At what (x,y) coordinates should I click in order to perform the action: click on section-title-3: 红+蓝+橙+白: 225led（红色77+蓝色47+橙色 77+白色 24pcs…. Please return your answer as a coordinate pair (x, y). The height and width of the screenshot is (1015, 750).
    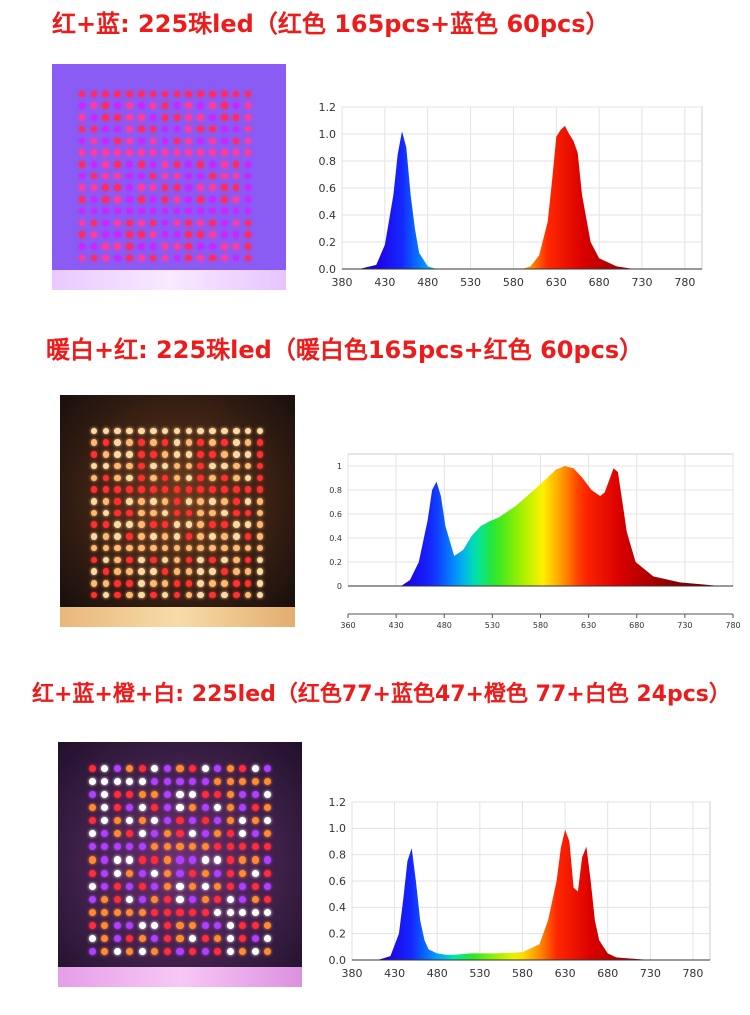
    Looking at the image, I should click on (381, 694).